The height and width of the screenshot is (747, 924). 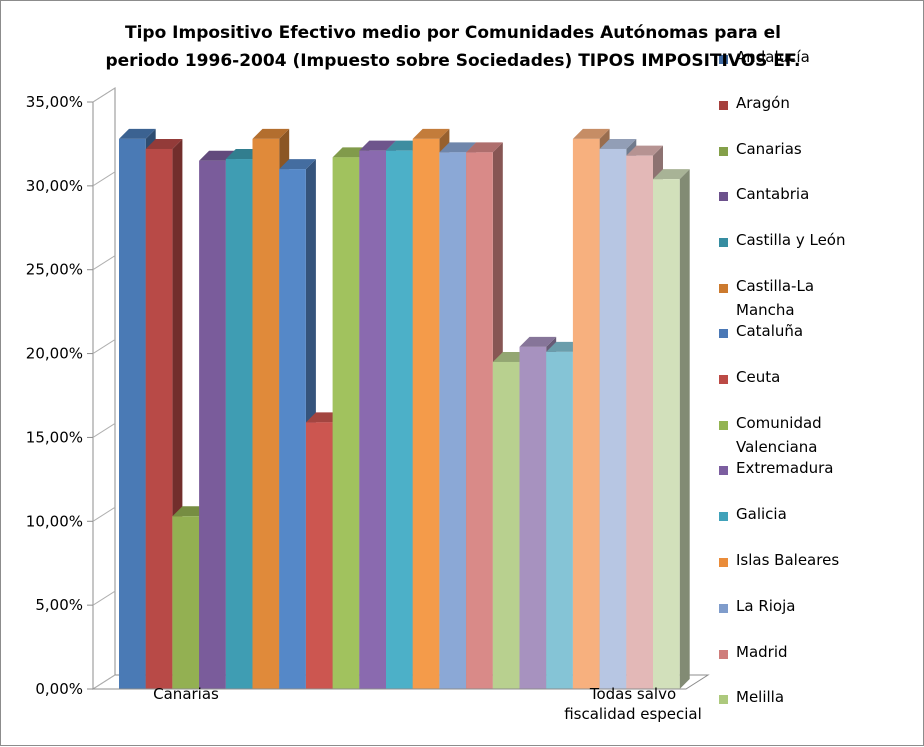 What do you see at coordinates (758, 377) in the screenshot?
I see `legend-label: Ceuta` at bounding box center [758, 377].